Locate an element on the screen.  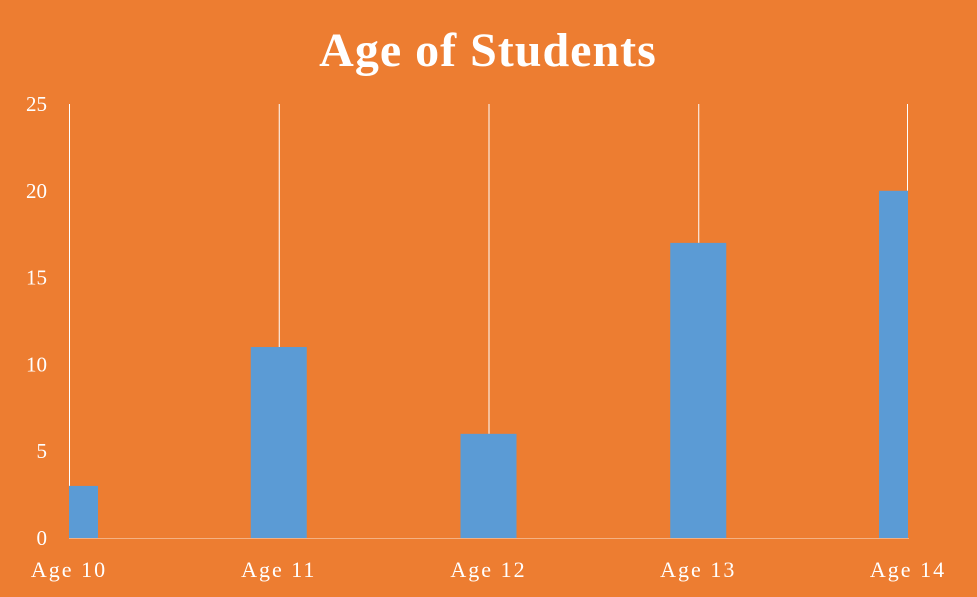
y-tick-label: 15 is located at coordinates (36, 278).